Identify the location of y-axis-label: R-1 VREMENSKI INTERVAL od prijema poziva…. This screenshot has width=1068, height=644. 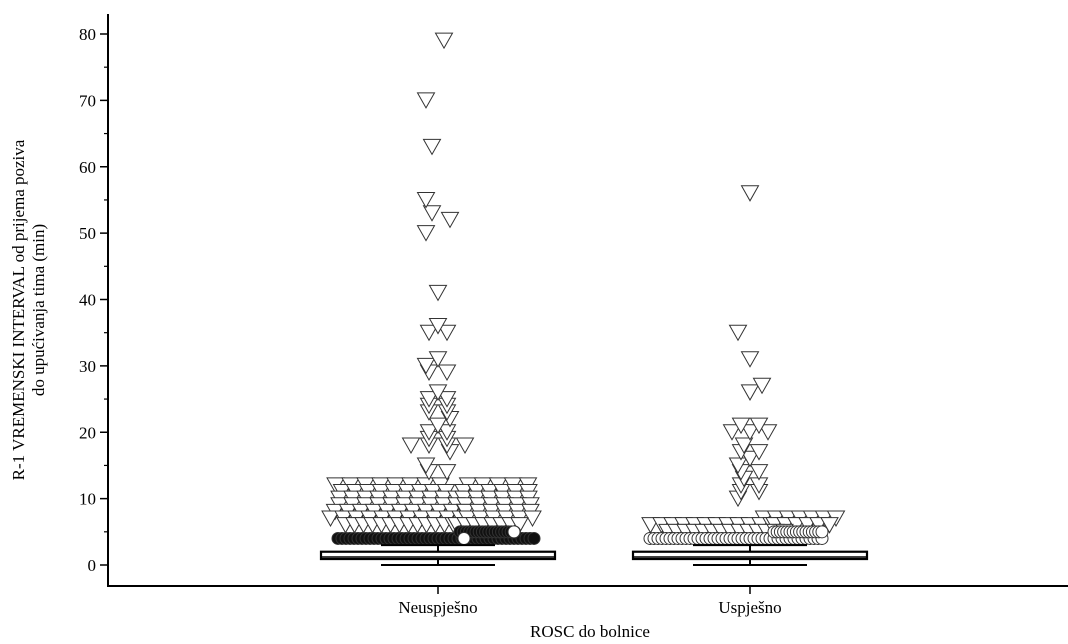
(28, 309).